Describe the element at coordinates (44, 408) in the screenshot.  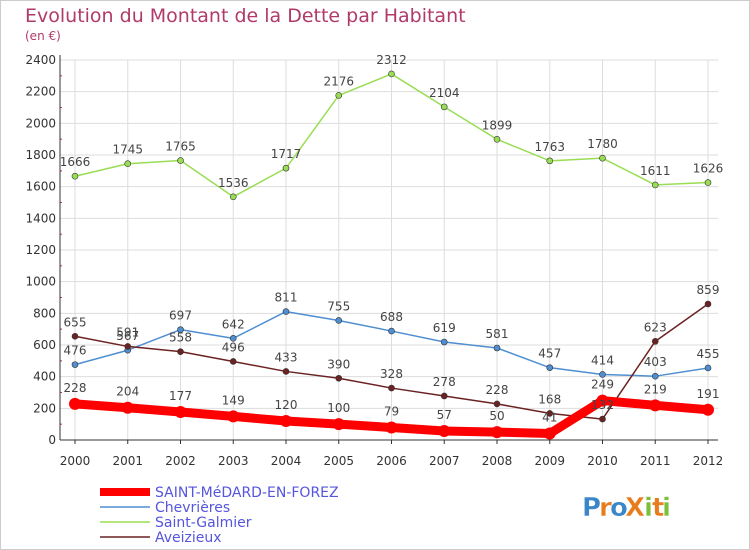
I see `y-tick-label: 200` at that location.